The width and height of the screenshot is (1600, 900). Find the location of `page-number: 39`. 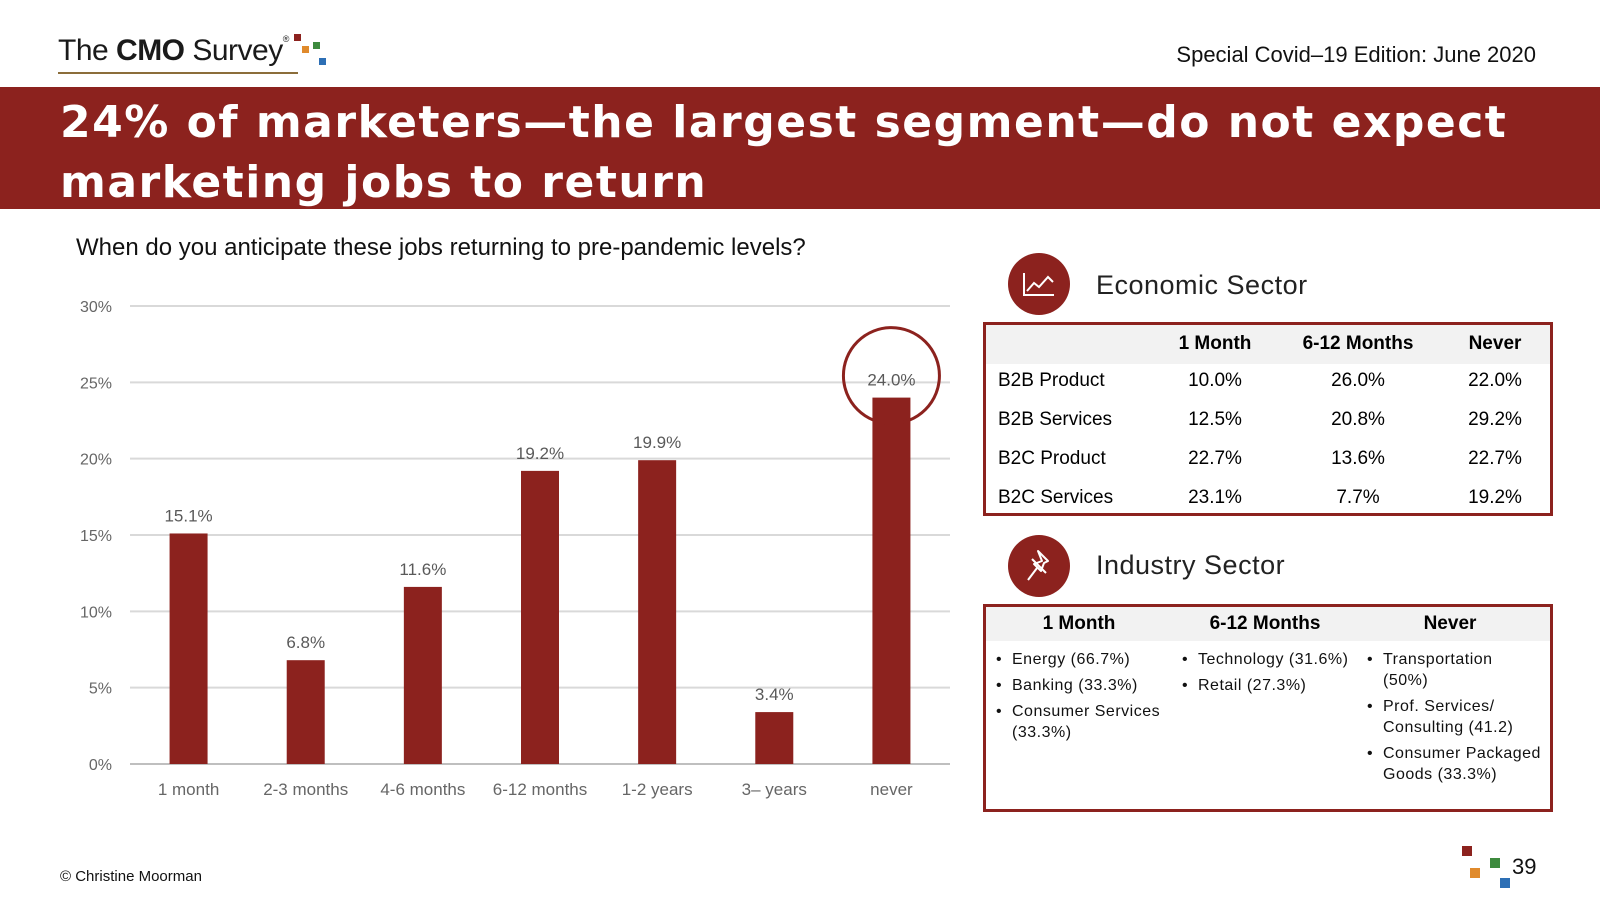

page-number: 39 is located at coordinates (1524, 866).